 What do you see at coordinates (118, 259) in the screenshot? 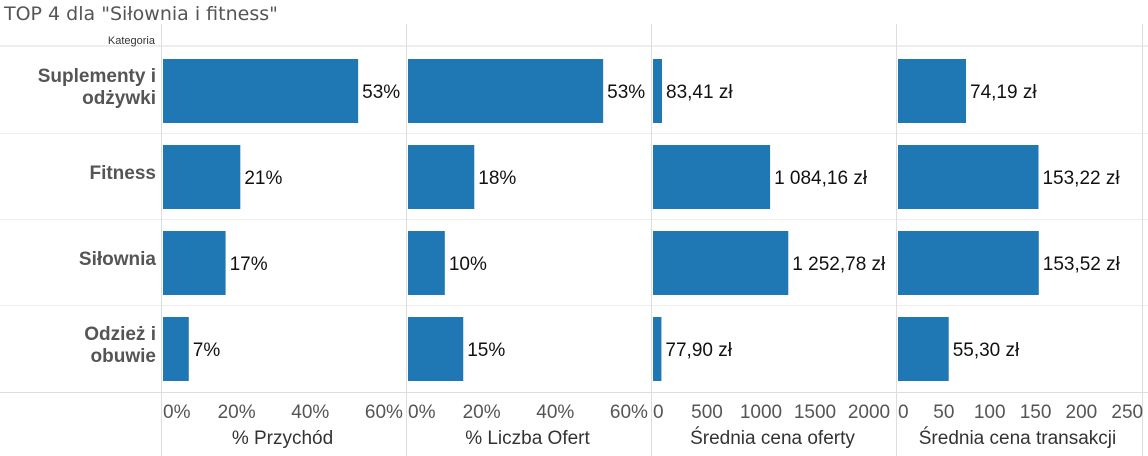
I see `category-label: Siłownia` at bounding box center [118, 259].